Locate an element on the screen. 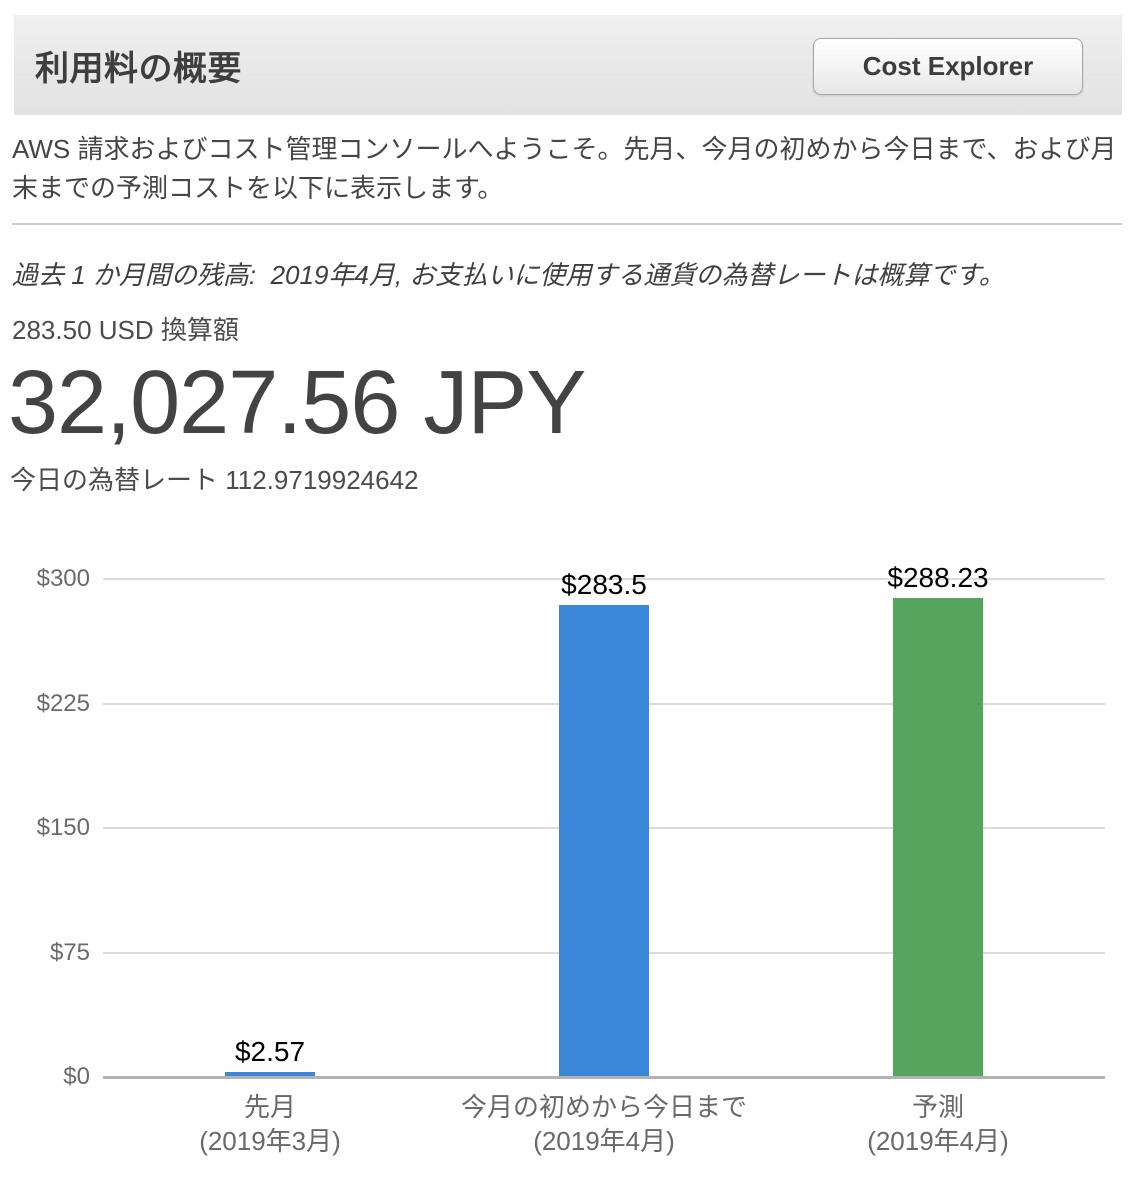 This screenshot has width=1136, height=1194. y-axis-label: $0 is located at coordinates (76, 1076).